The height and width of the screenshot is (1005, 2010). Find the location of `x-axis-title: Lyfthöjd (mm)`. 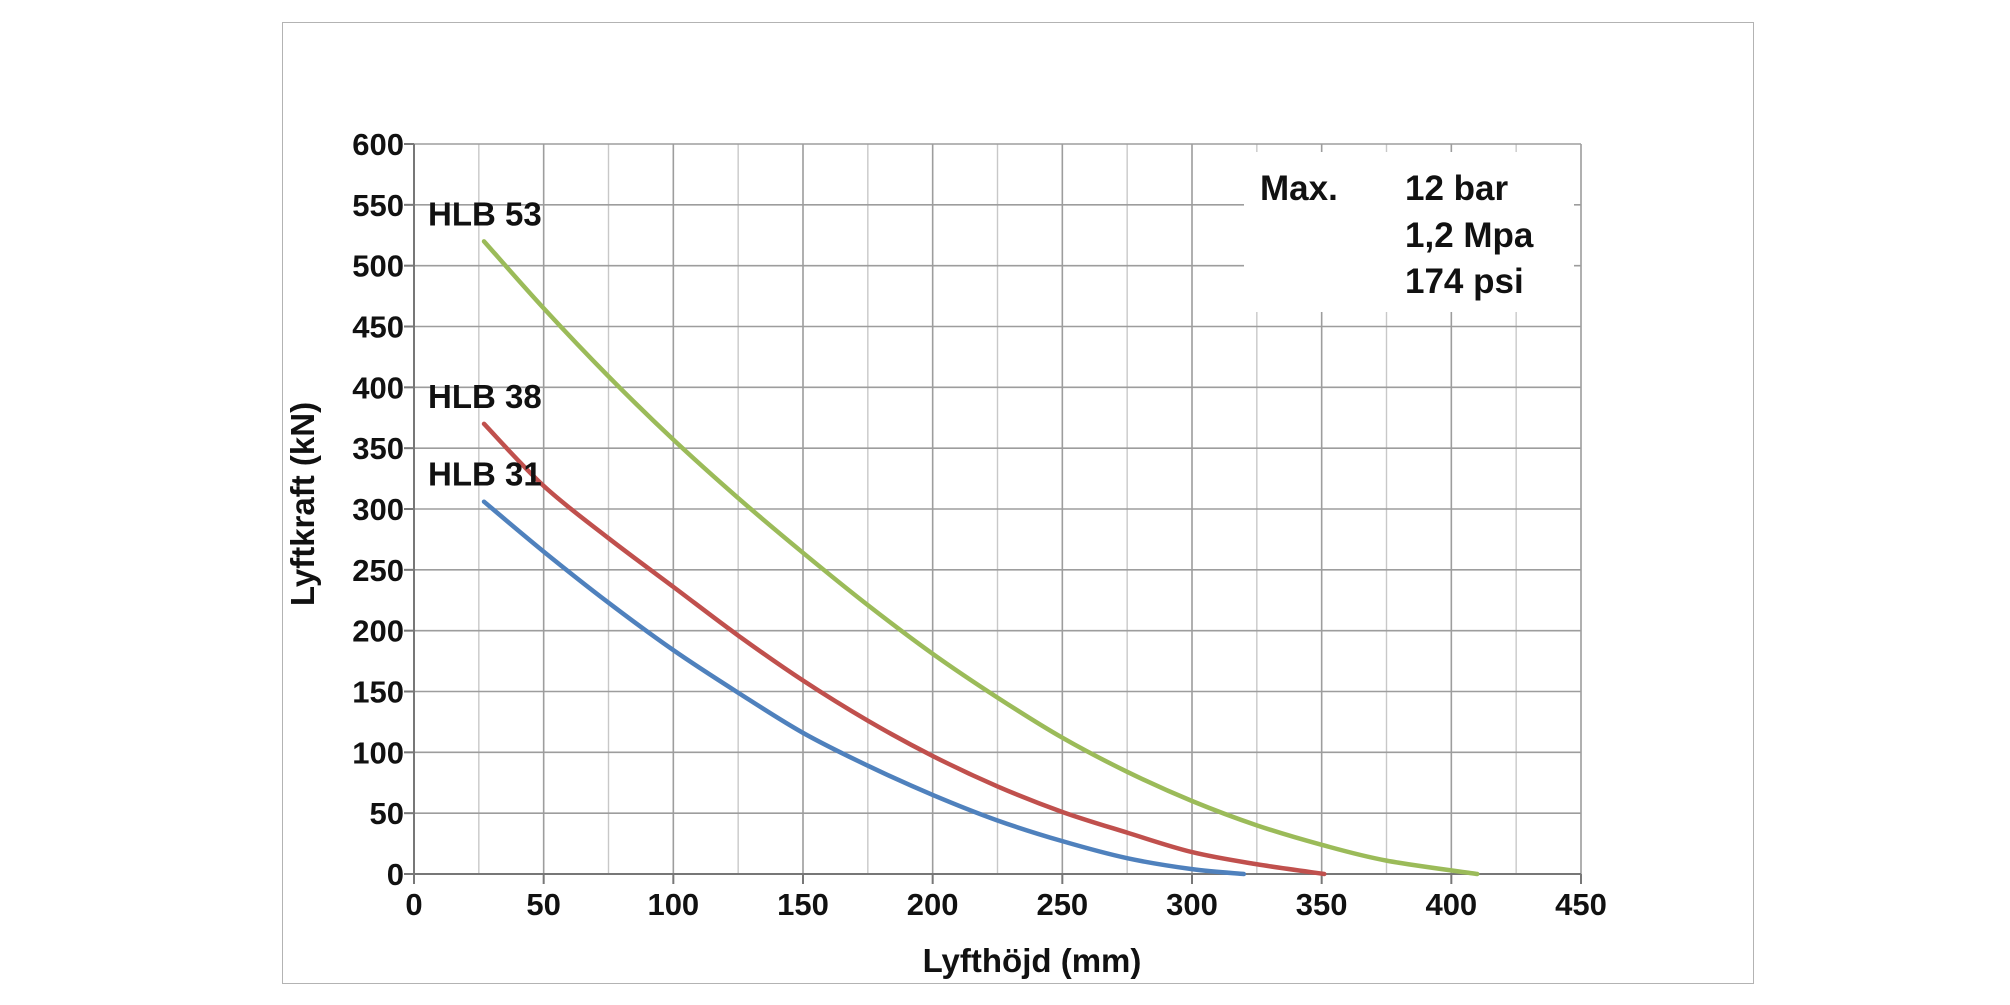

x-axis-title: Lyfthöjd (mm) is located at coordinates (1032, 960).